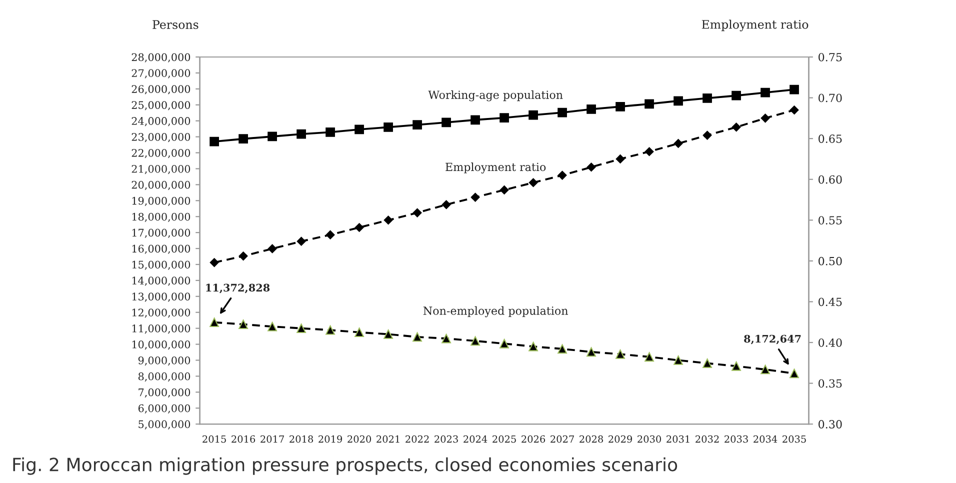  Describe the element at coordinates (830, 424) in the screenshot. I see `y2-tick-label: 0.30` at that location.